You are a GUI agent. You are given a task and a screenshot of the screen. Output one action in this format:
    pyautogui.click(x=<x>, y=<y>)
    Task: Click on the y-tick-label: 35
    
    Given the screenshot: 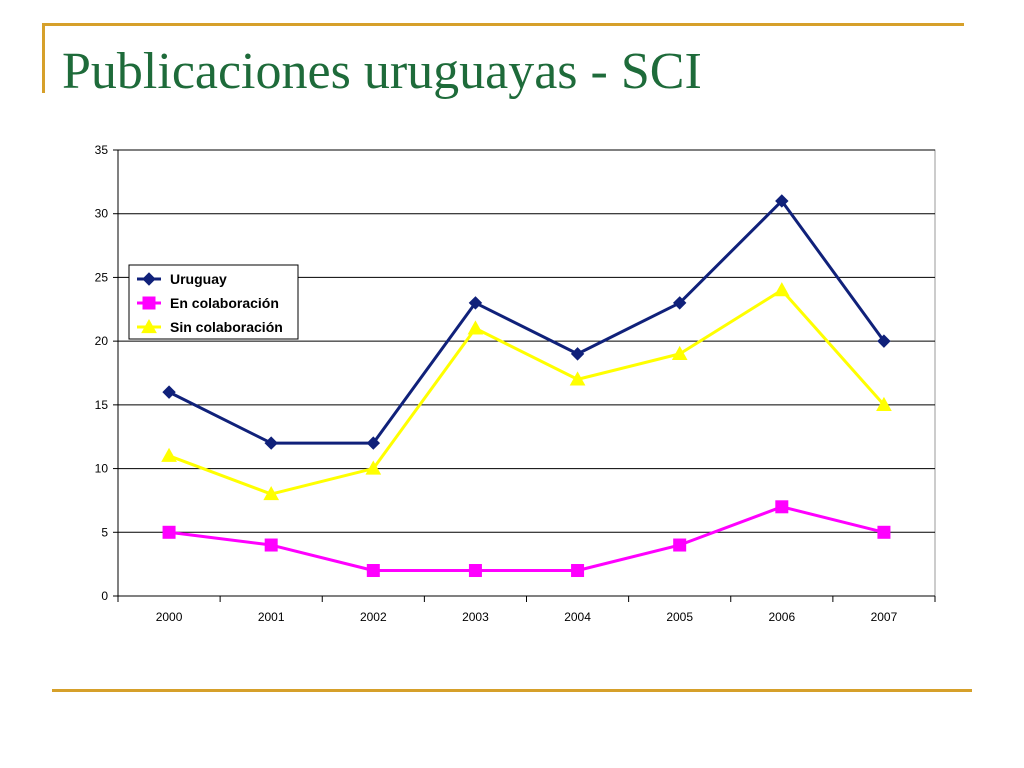 What is the action you would take?
    pyautogui.click(x=102, y=150)
    